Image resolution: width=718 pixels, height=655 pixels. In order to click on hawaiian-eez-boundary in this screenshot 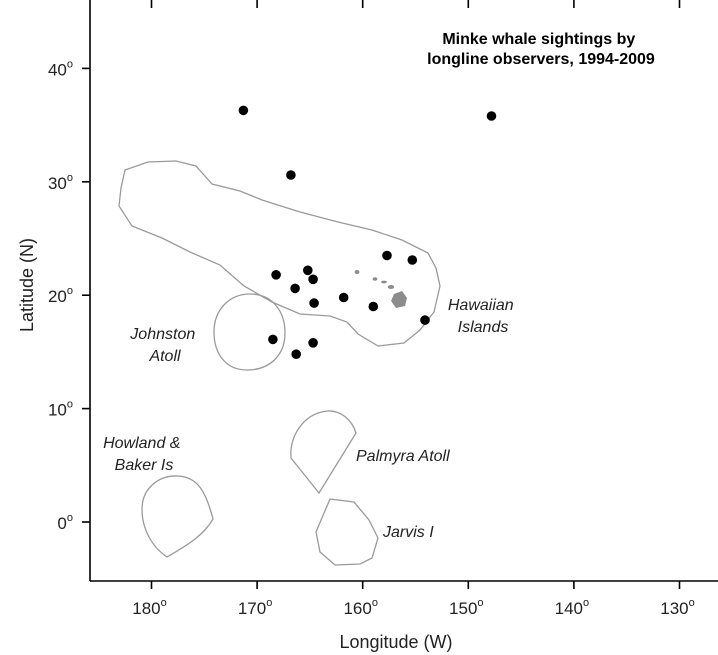, I will do `click(279, 253)`.